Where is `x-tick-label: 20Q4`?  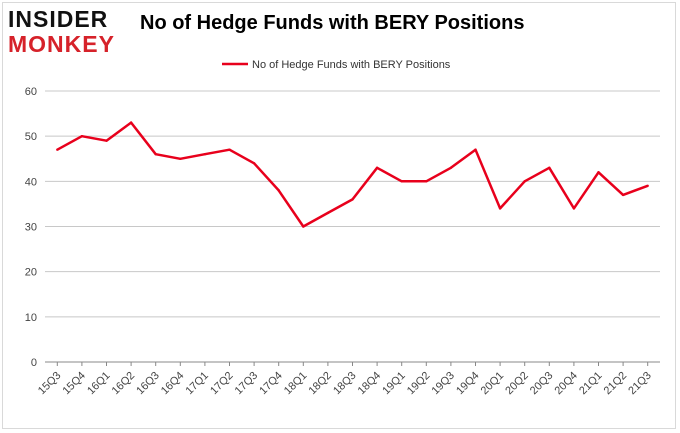
x-tick-label: 20Q4 is located at coordinates (566, 384).